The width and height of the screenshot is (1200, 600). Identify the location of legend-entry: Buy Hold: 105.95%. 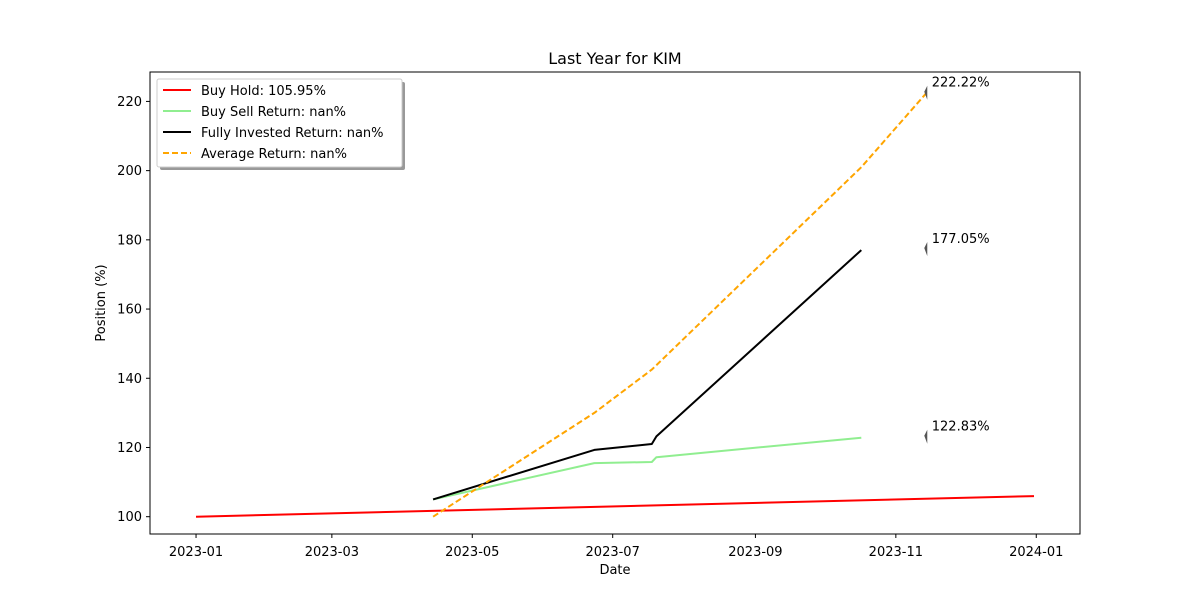
(263, 91).